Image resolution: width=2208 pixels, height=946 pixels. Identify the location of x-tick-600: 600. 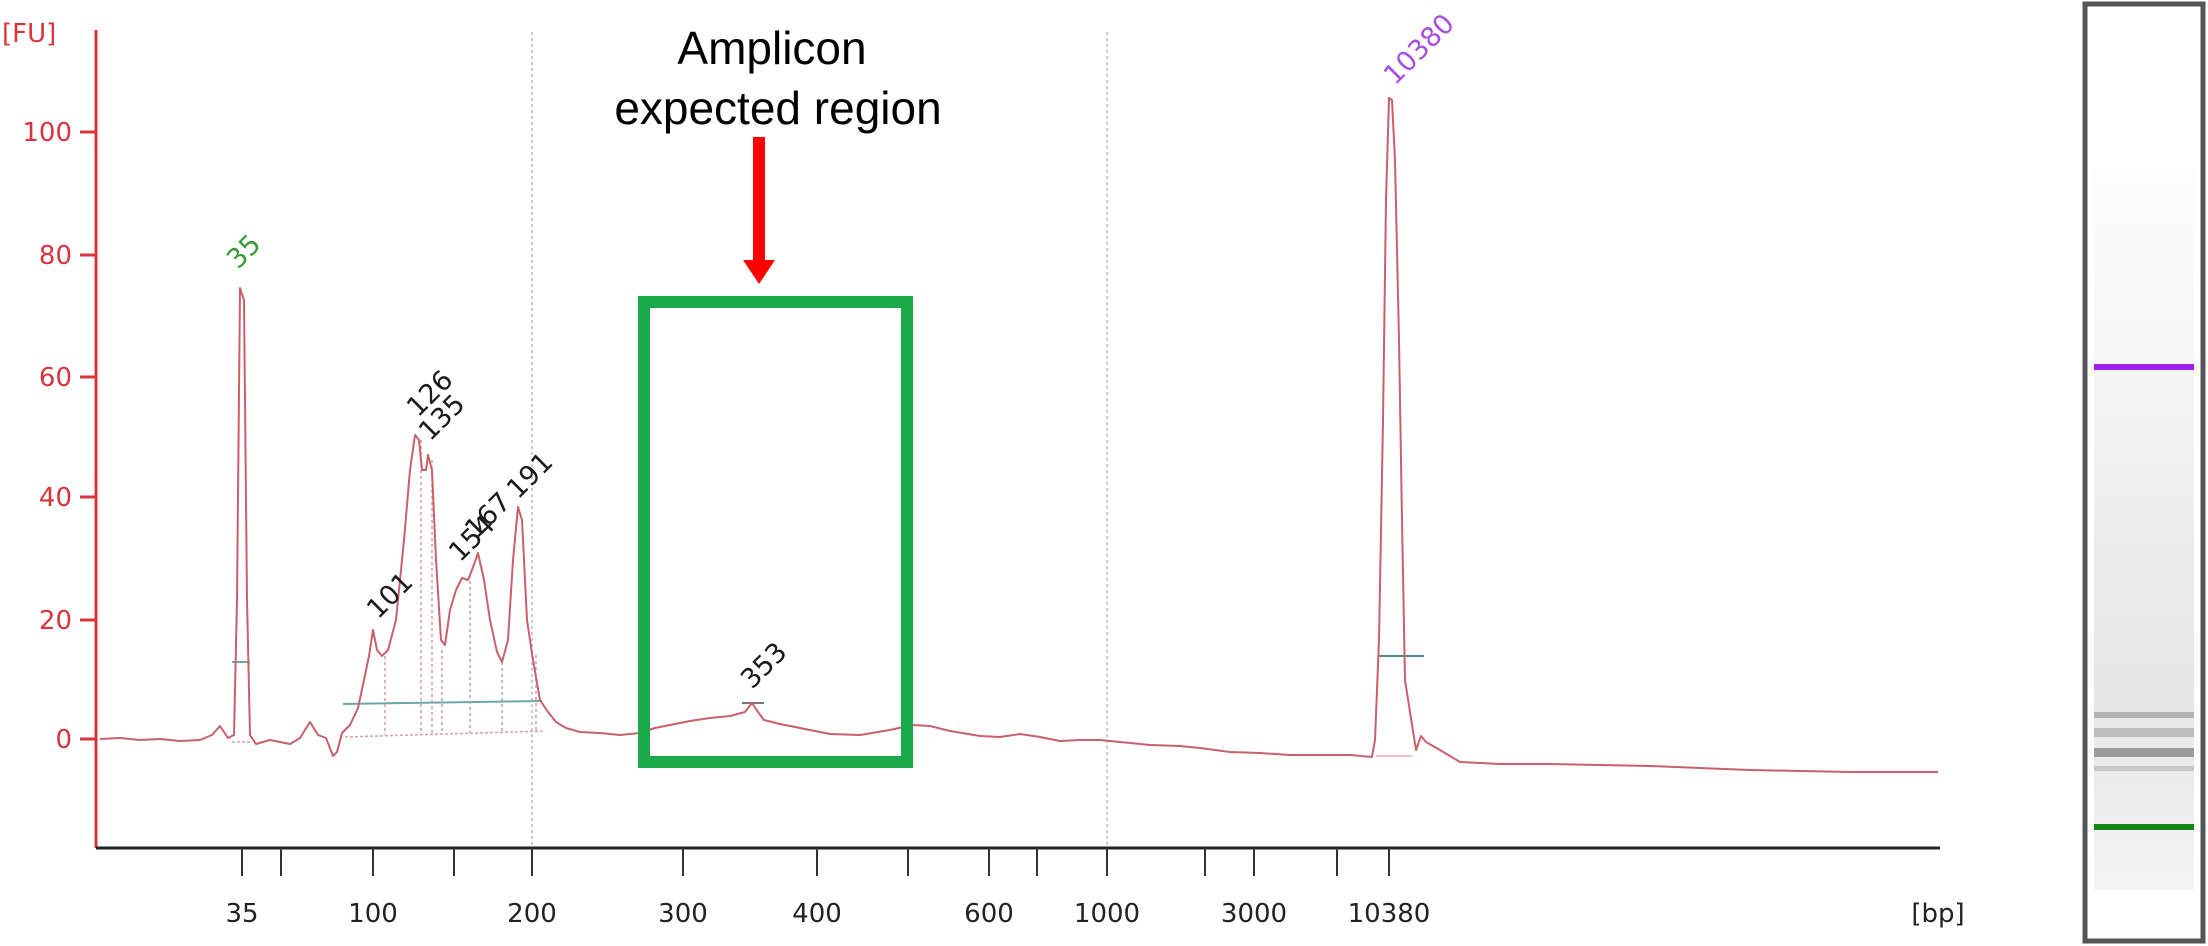
(989, 914).